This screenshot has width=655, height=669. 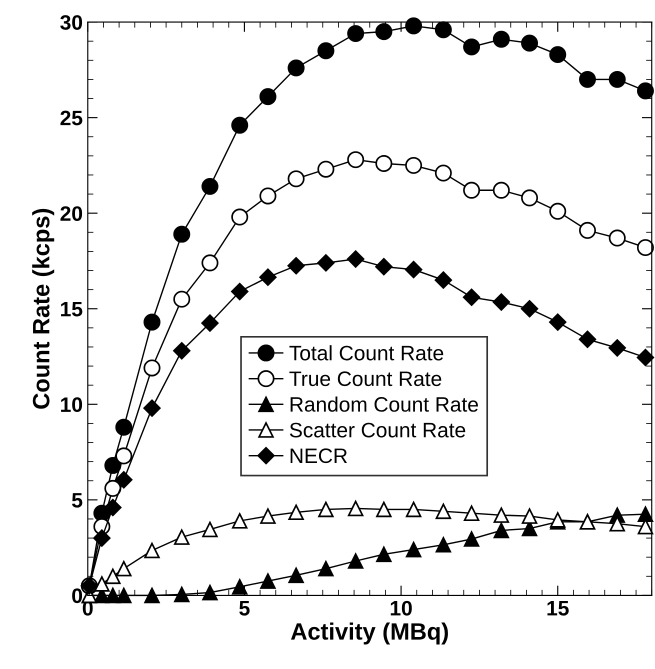 What do you see at coordinates (43, 308) in the screenshot?
I see `y-axis-title: Count Rate (kcps)` at bounding box center [43, 308].